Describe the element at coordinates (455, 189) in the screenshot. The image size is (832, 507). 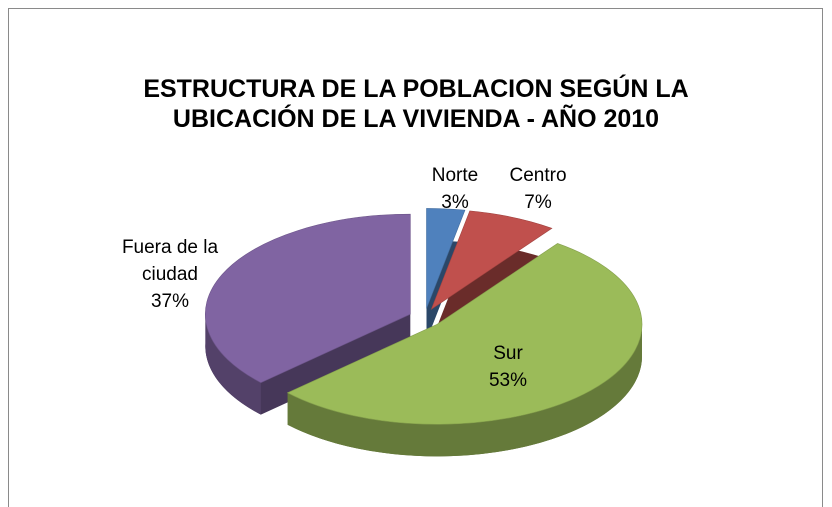
I see `data-label: Norte 3%` at that location.